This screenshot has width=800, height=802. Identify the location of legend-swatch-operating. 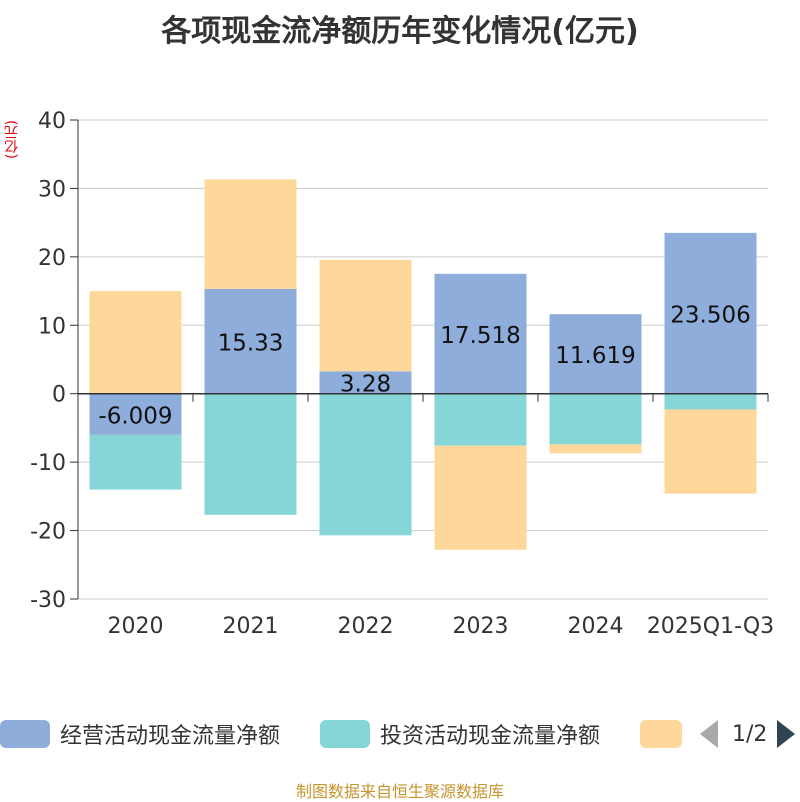
(25, 734).